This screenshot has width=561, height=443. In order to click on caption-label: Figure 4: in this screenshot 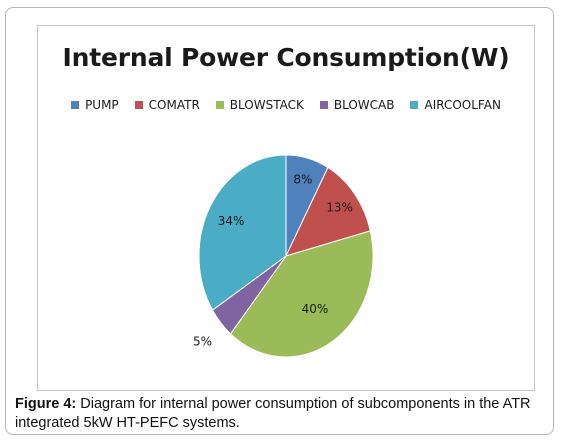, I will do `click(46, 404)`.